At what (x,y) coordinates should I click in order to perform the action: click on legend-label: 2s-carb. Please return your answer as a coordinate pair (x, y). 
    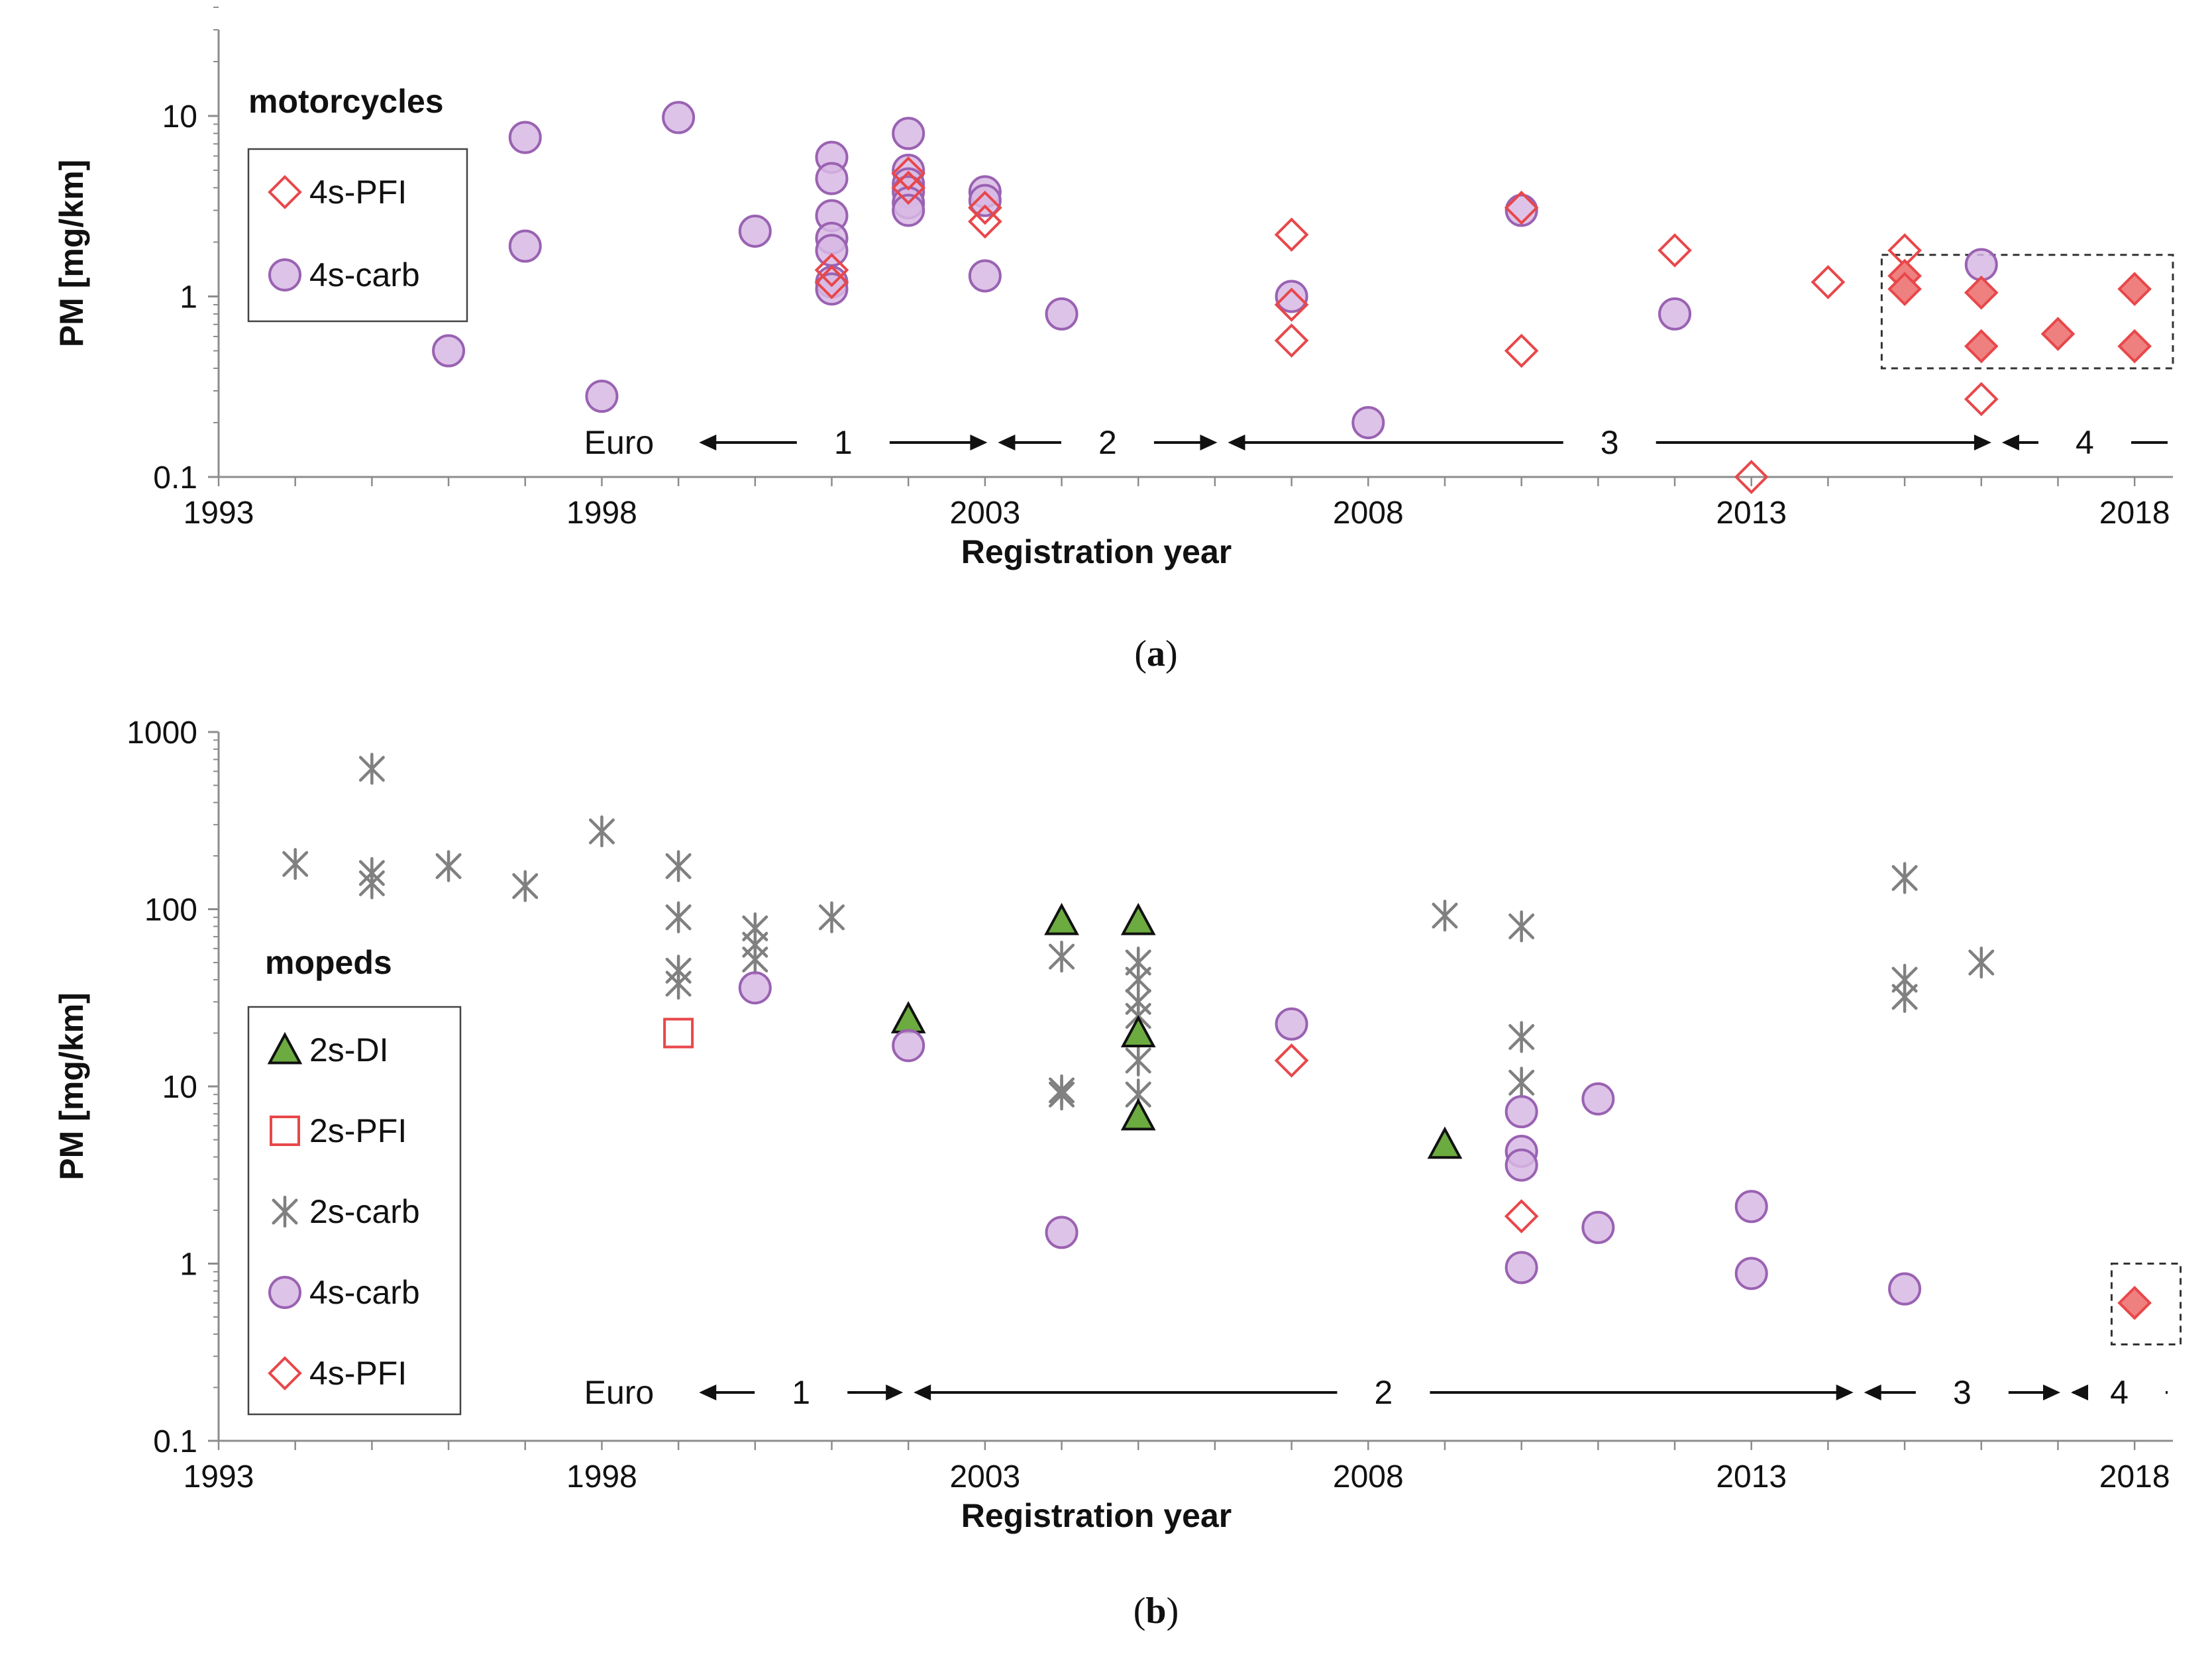
    Looking at the image, I should click on (365, 1211).